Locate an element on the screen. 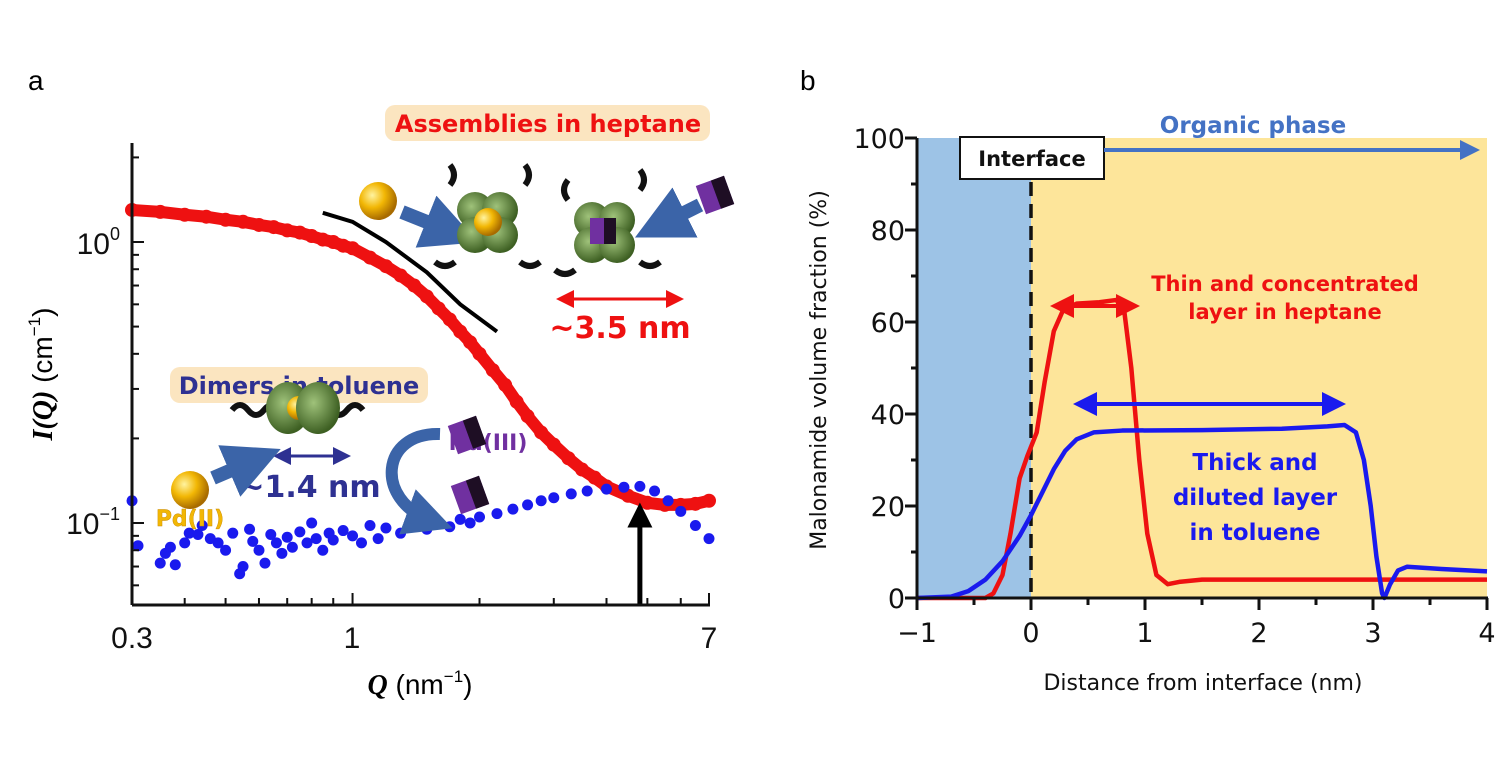 This screenshot has height=778, width=1500. size-heptane-label: ~3.5 nm is located at coordinates (619, 328).